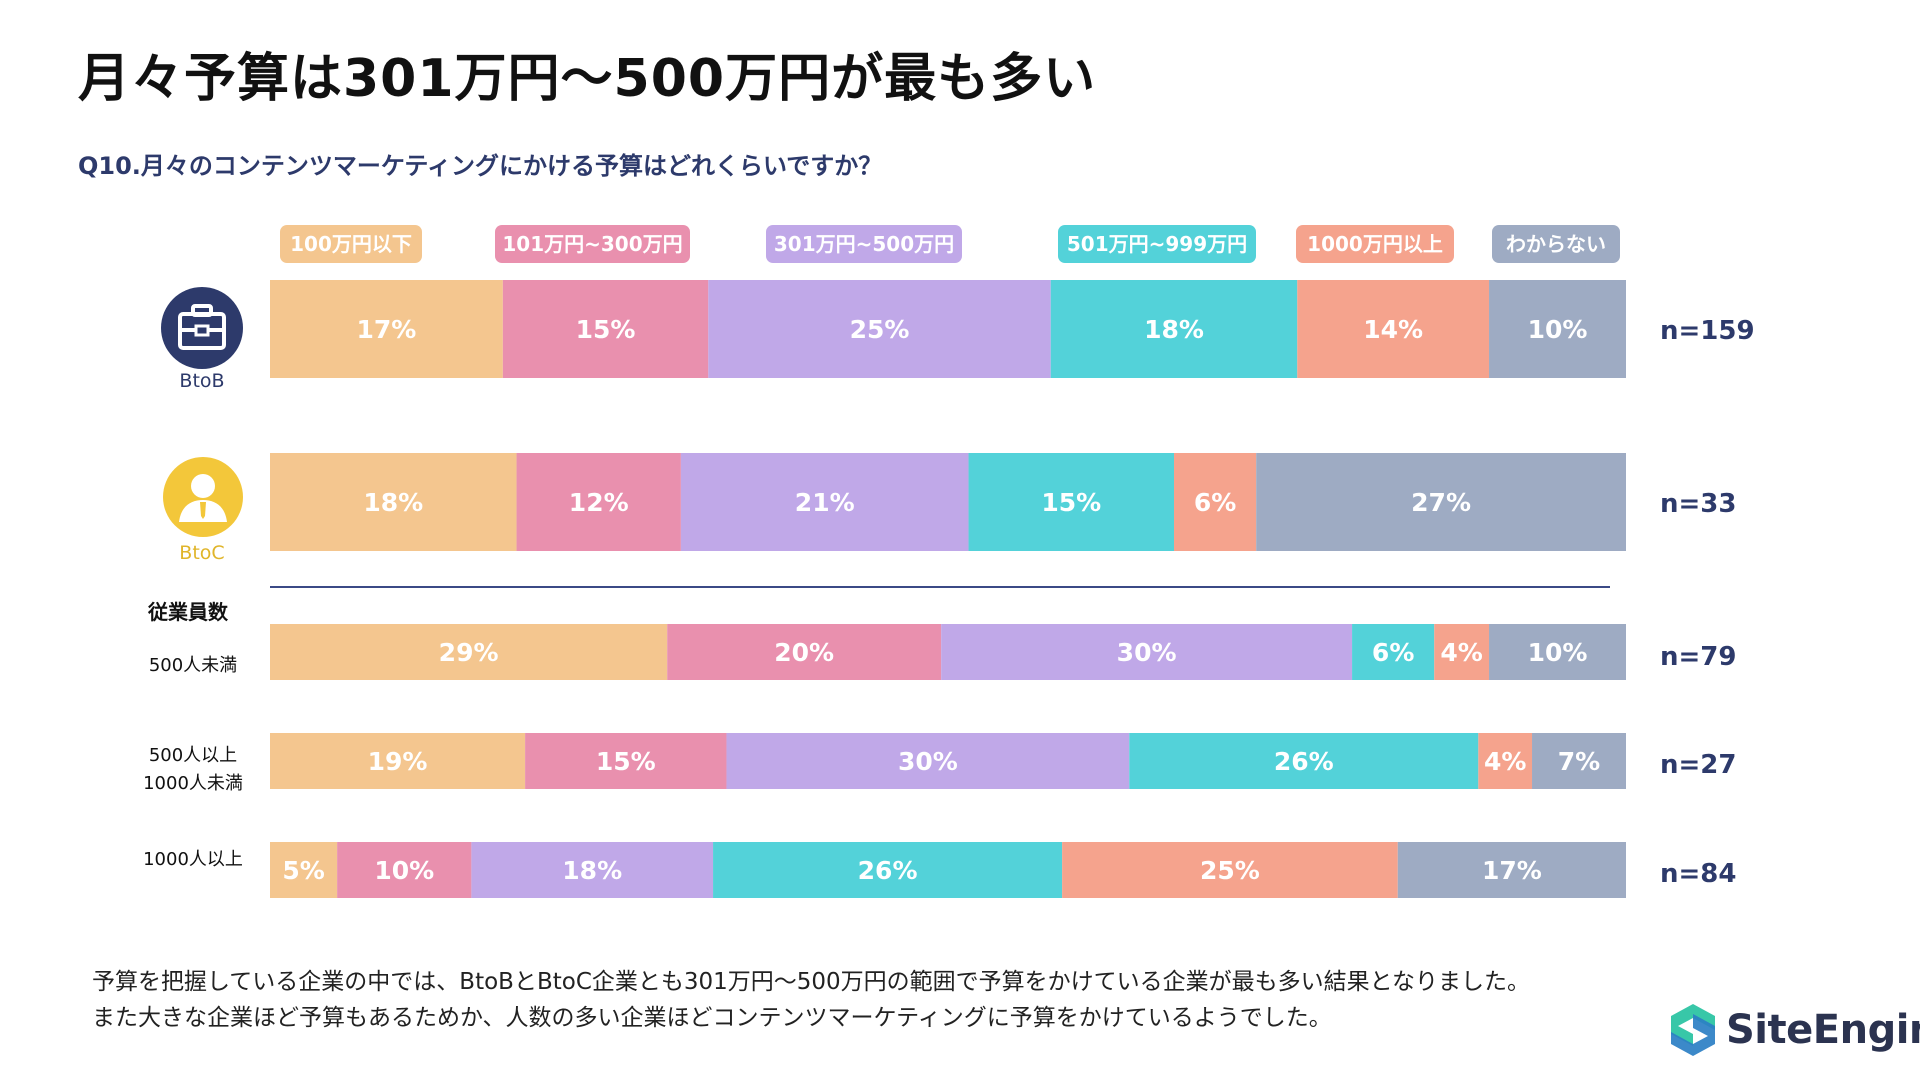 The image size is (1920, 1080). I want to click on bar-segment-r3-c6, so click(1557, 652).